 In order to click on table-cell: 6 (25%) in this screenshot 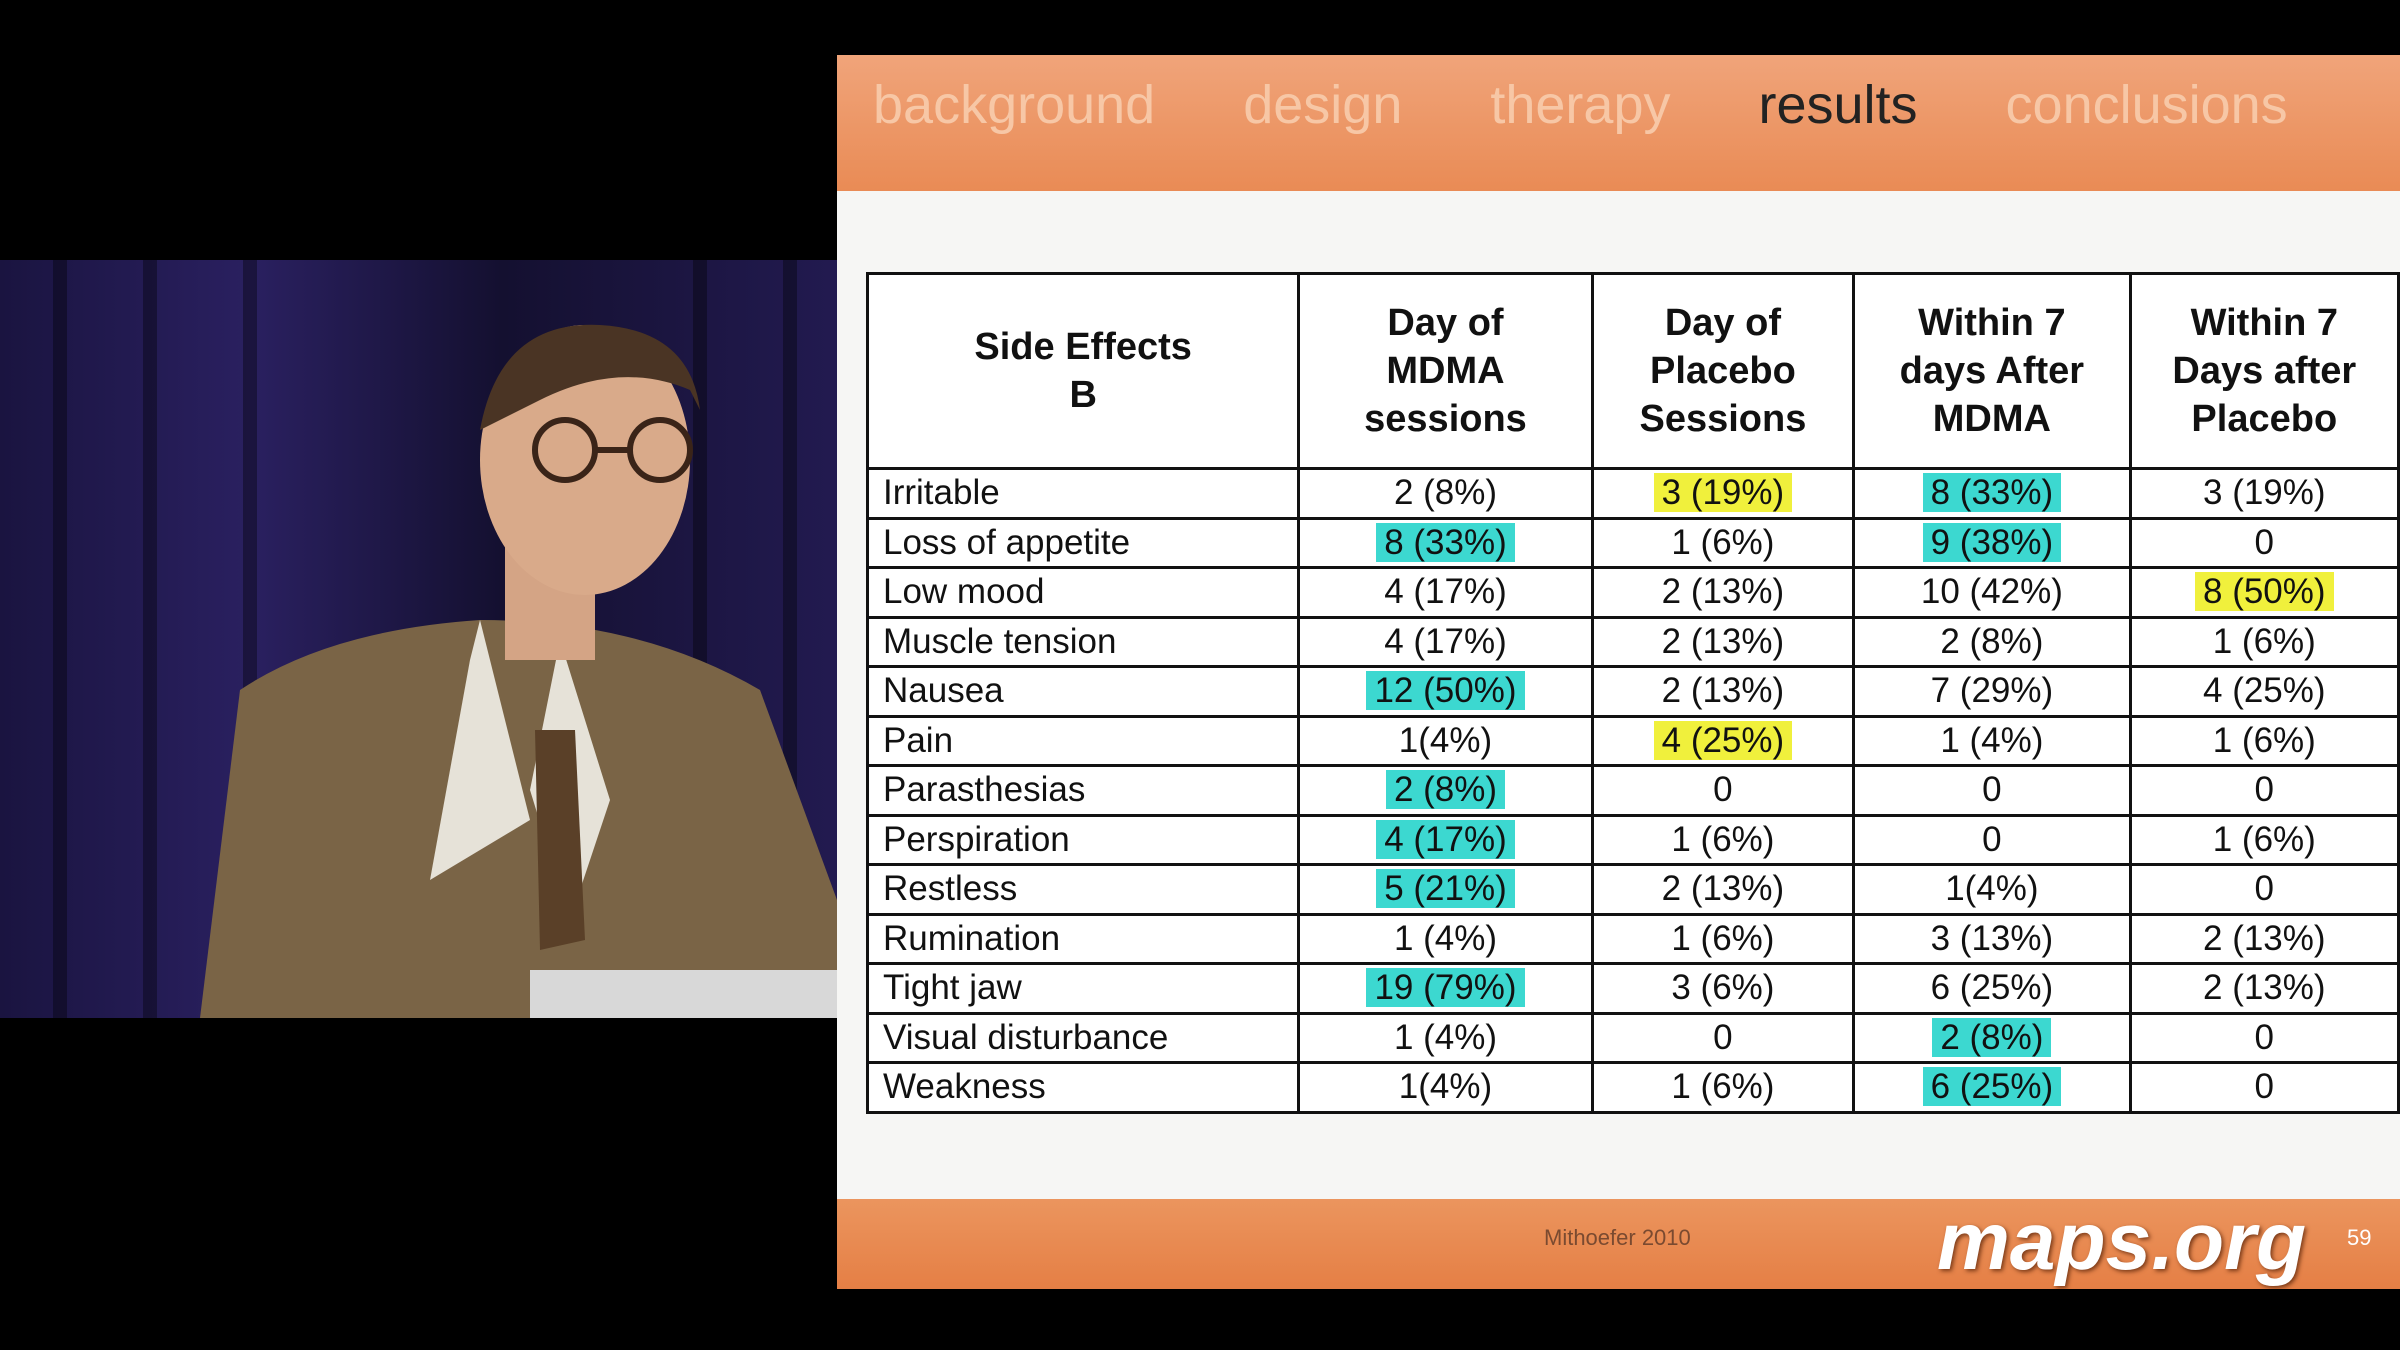, I will do `click(1992, 988)`.